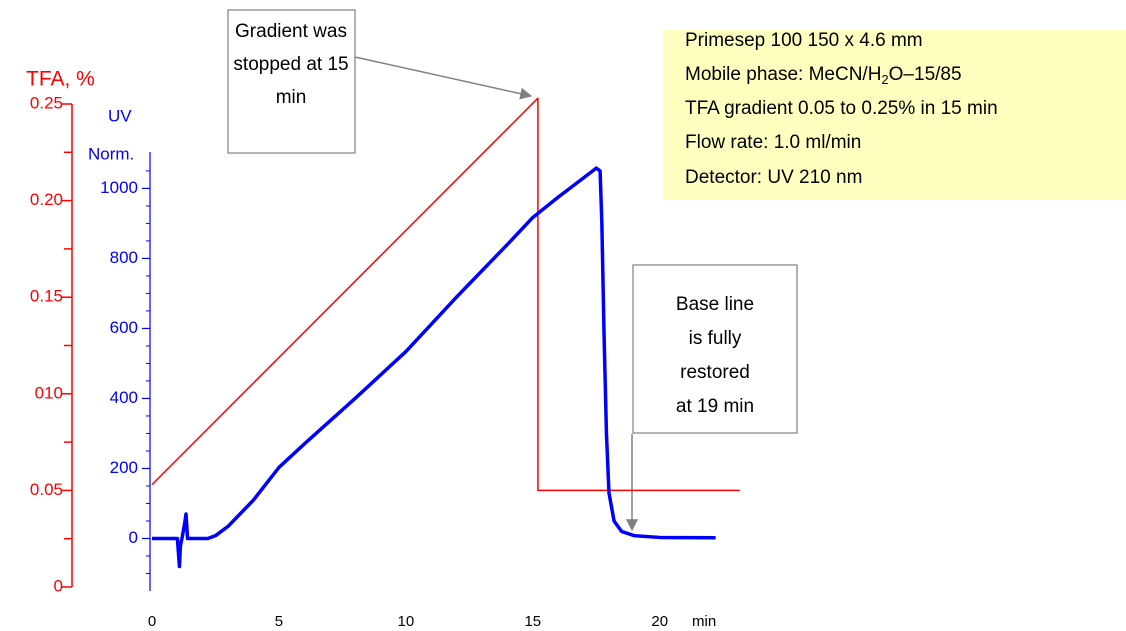  Describe the element at coordinates (49, 392) in the screenshot. I see `y-tick-label: 010` at that location.